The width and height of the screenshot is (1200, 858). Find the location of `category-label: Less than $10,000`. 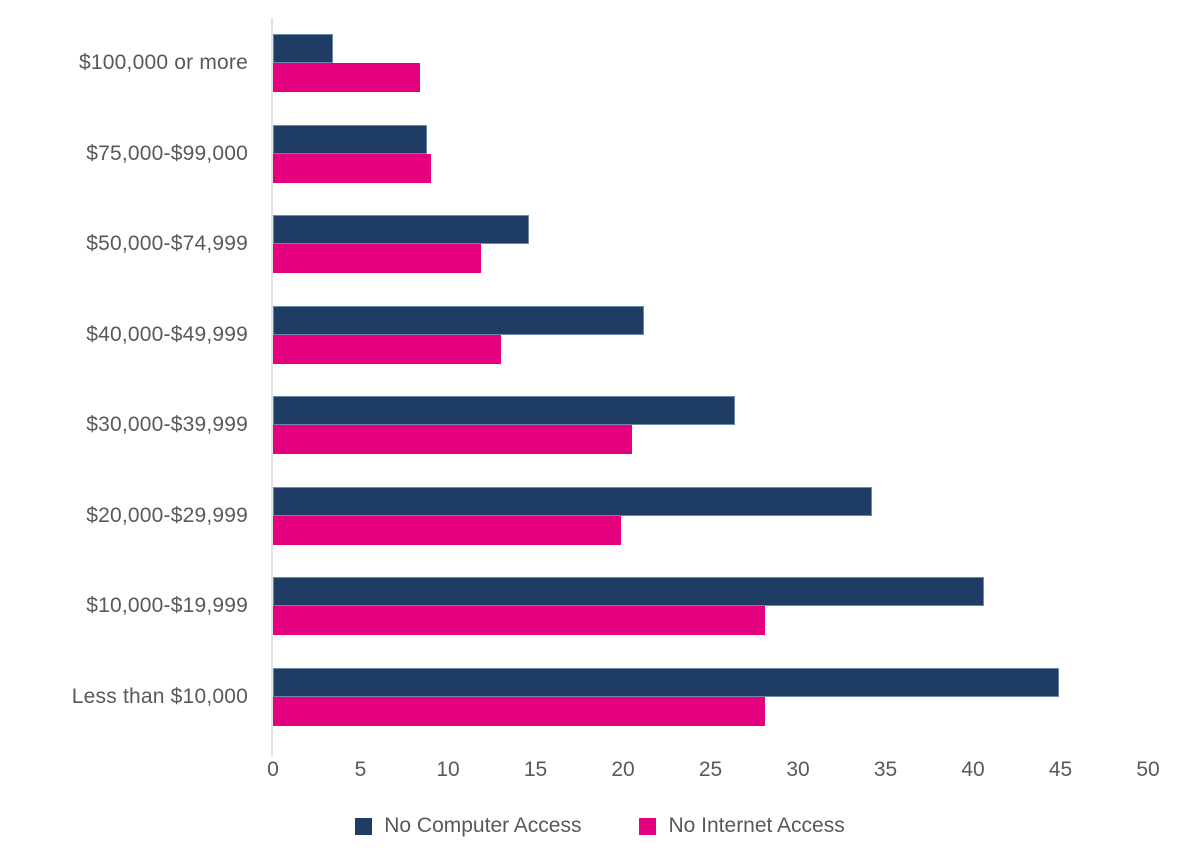

category-label: Less than $10,000 is located at coordinates (159, 696).